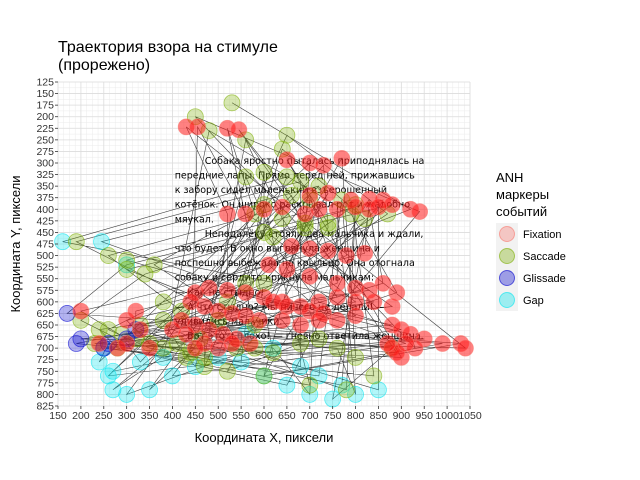 This screenshot has height=480, width=640. What do you see at coordinates (45, 360) in the screenshot?
I see `y-tick-label: 725` at bounding box center [45, 360].